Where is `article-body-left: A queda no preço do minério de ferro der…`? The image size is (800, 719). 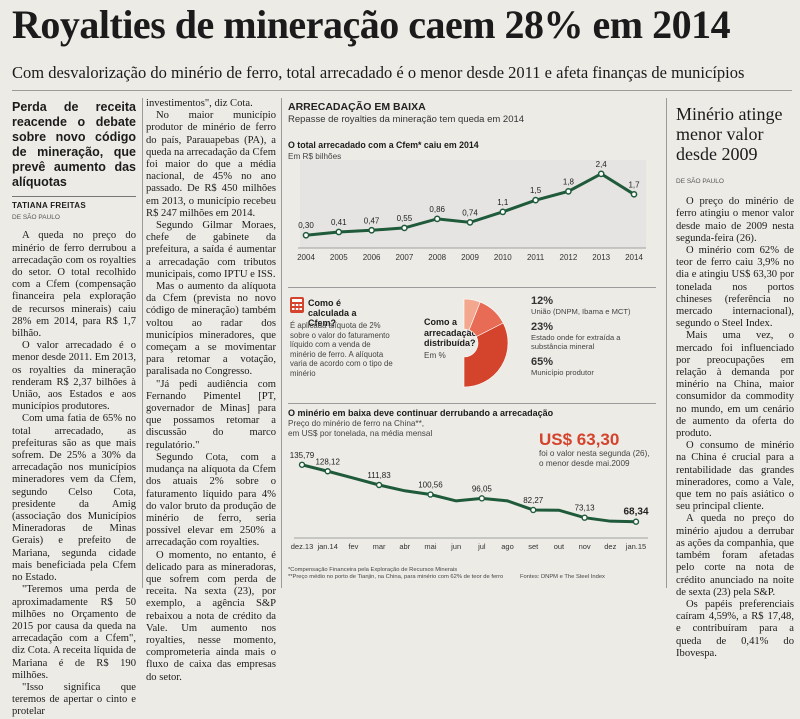 article-body-left: A queda no preço do minério de ferro der… is located at coordinates (74, 474).